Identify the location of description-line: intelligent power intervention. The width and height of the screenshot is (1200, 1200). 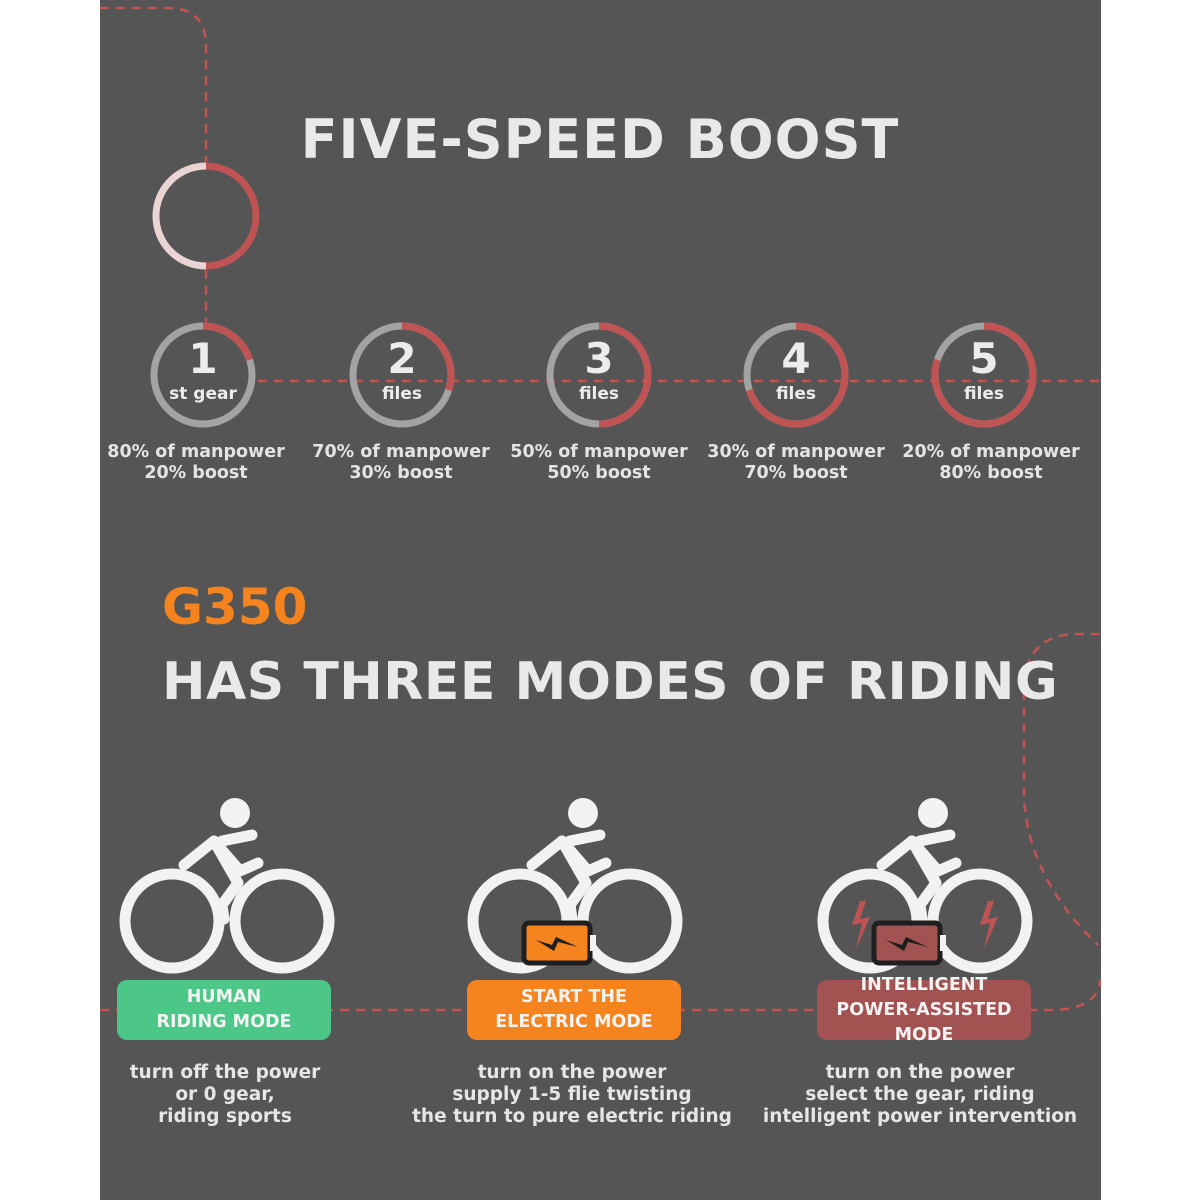
(920, 1116).